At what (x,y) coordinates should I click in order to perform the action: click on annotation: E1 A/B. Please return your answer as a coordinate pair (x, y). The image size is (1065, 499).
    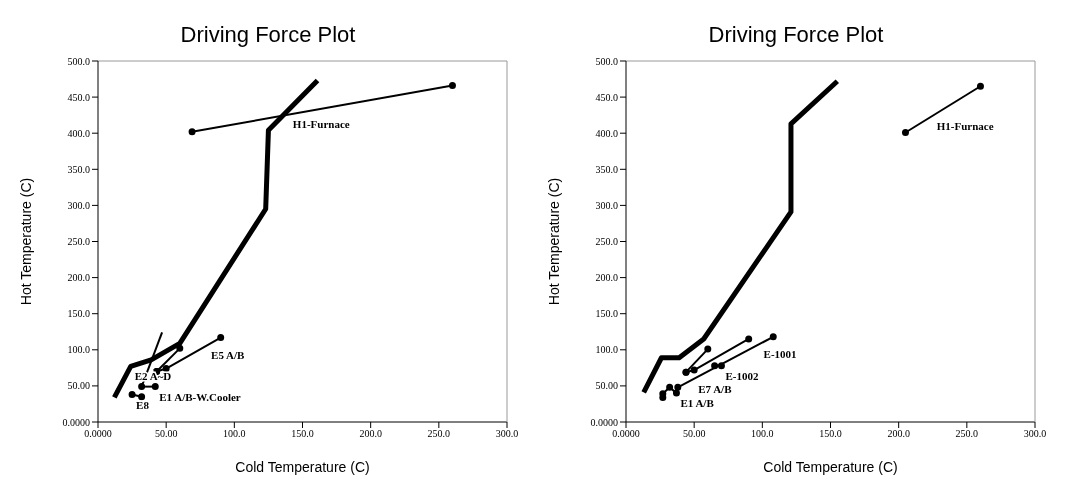
    Looking at the image, I should click on (697, 403).